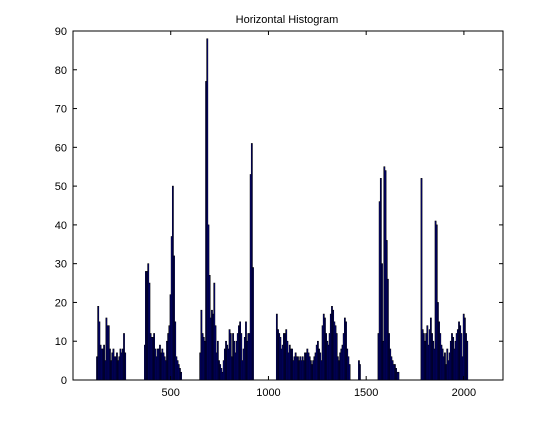  I want to click on x-tick-label: 500, so click(171, 393).